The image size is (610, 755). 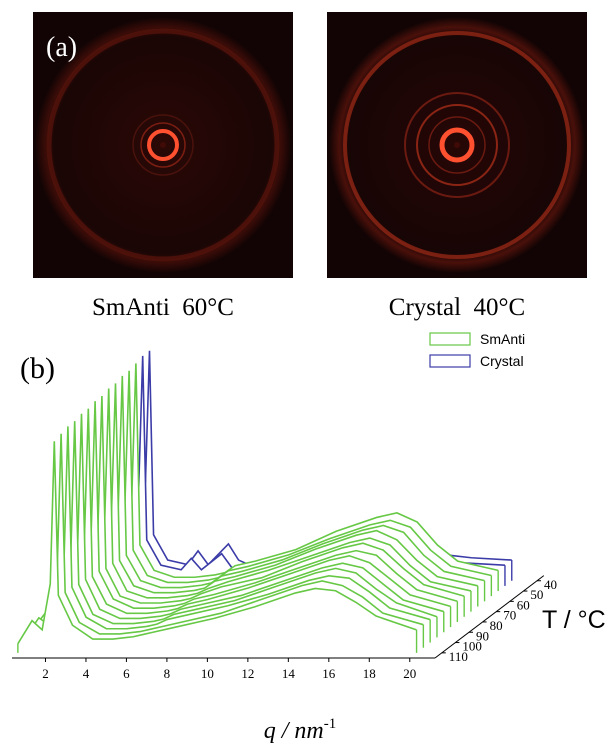 What do you see at coordinates (409, 673) in the screenshot?
I see `x-tick-label: 20` at bounding box center [409, 673].